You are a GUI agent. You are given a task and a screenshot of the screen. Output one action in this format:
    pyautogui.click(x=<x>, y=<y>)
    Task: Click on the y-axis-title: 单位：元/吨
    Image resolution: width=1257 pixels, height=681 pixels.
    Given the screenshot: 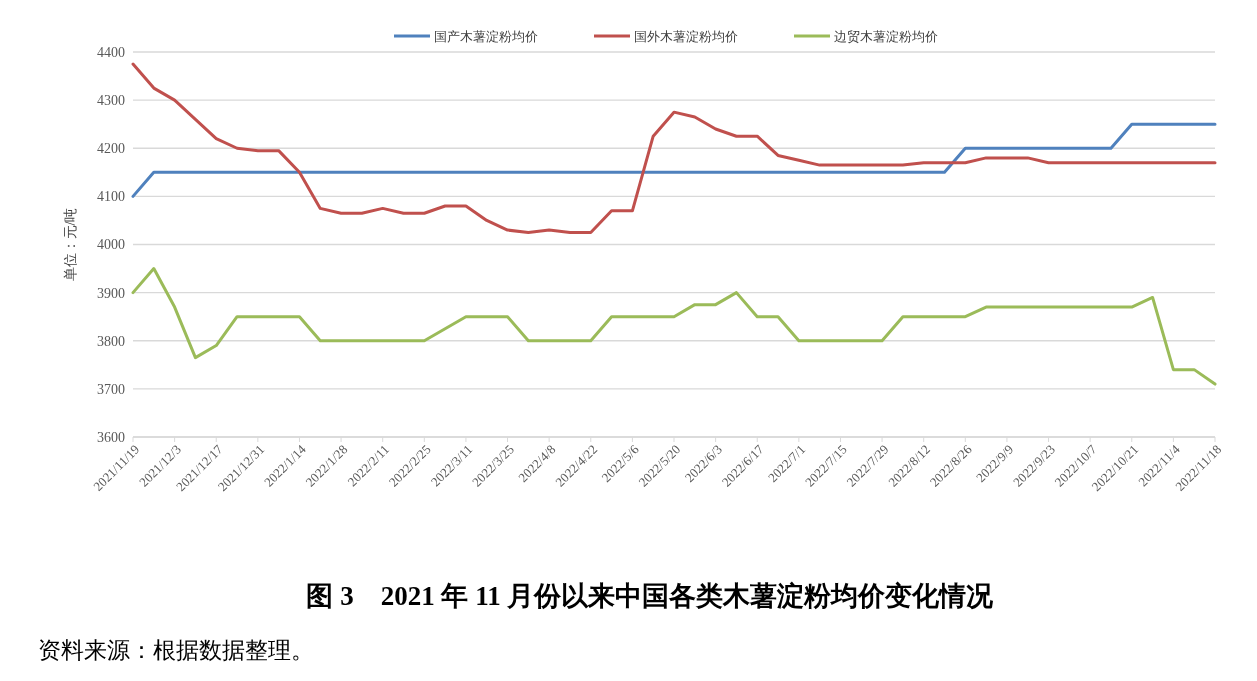 What is the action you would take?
    pyautogui.click(x=70, y=244)
    